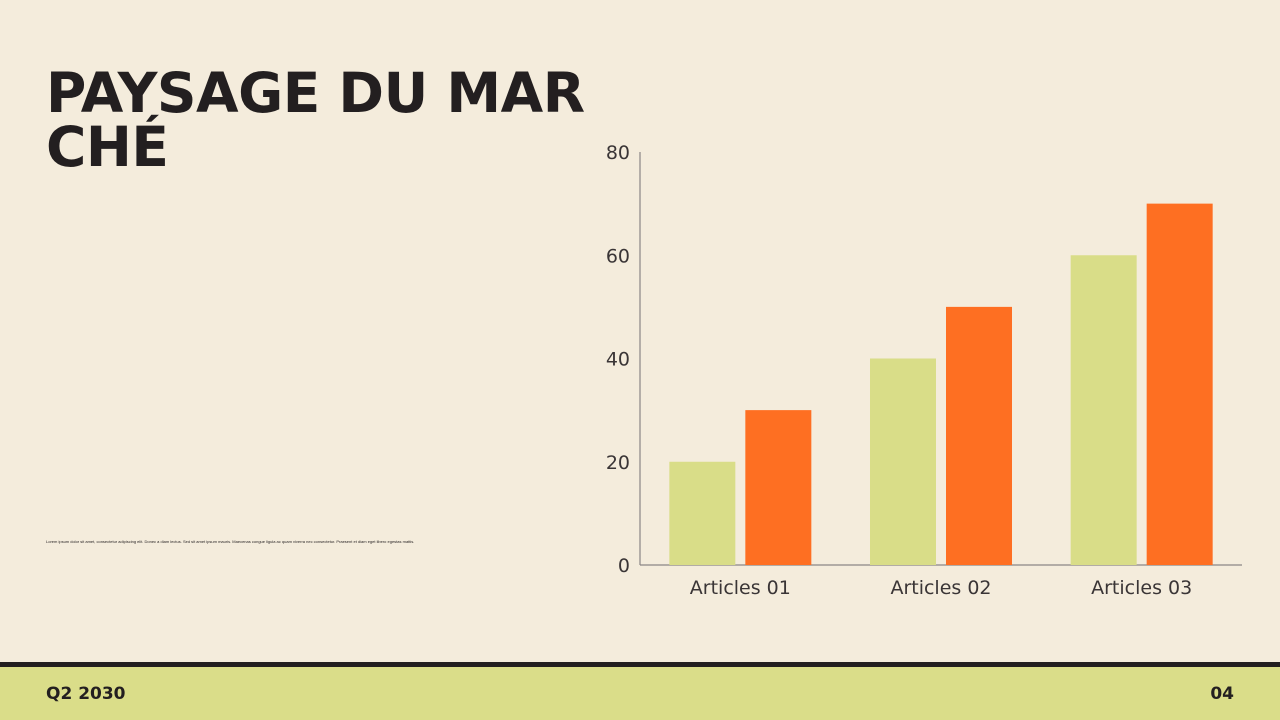  Describe the element at coordinates (640, 664) in the screenshot. I see `footer-divider` at that location.